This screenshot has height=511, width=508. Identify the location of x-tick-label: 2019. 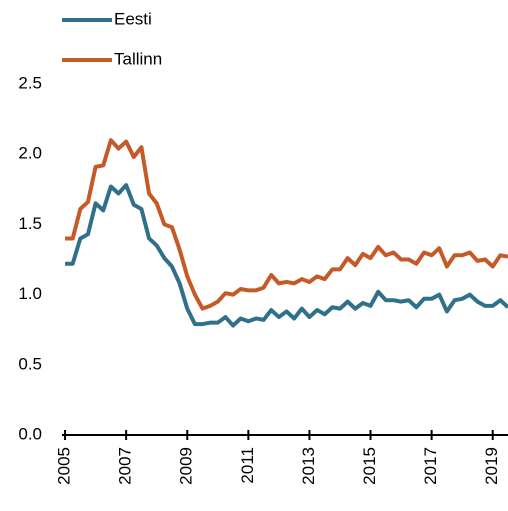
(491, 466).